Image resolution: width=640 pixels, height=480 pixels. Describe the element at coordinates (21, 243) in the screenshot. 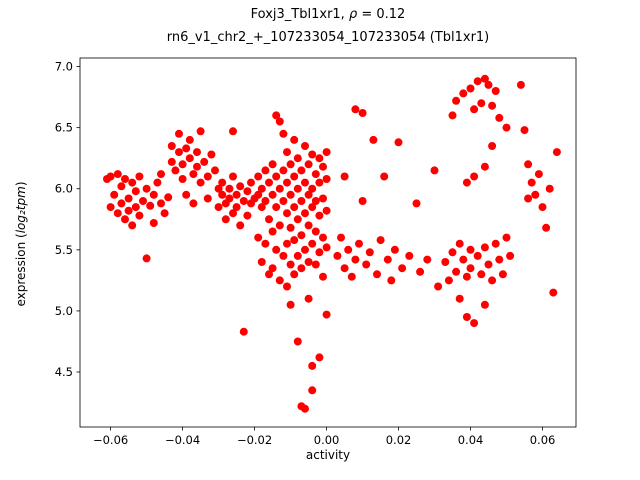

I see `y-axis-label: expression (log₂tpm)` at that location.